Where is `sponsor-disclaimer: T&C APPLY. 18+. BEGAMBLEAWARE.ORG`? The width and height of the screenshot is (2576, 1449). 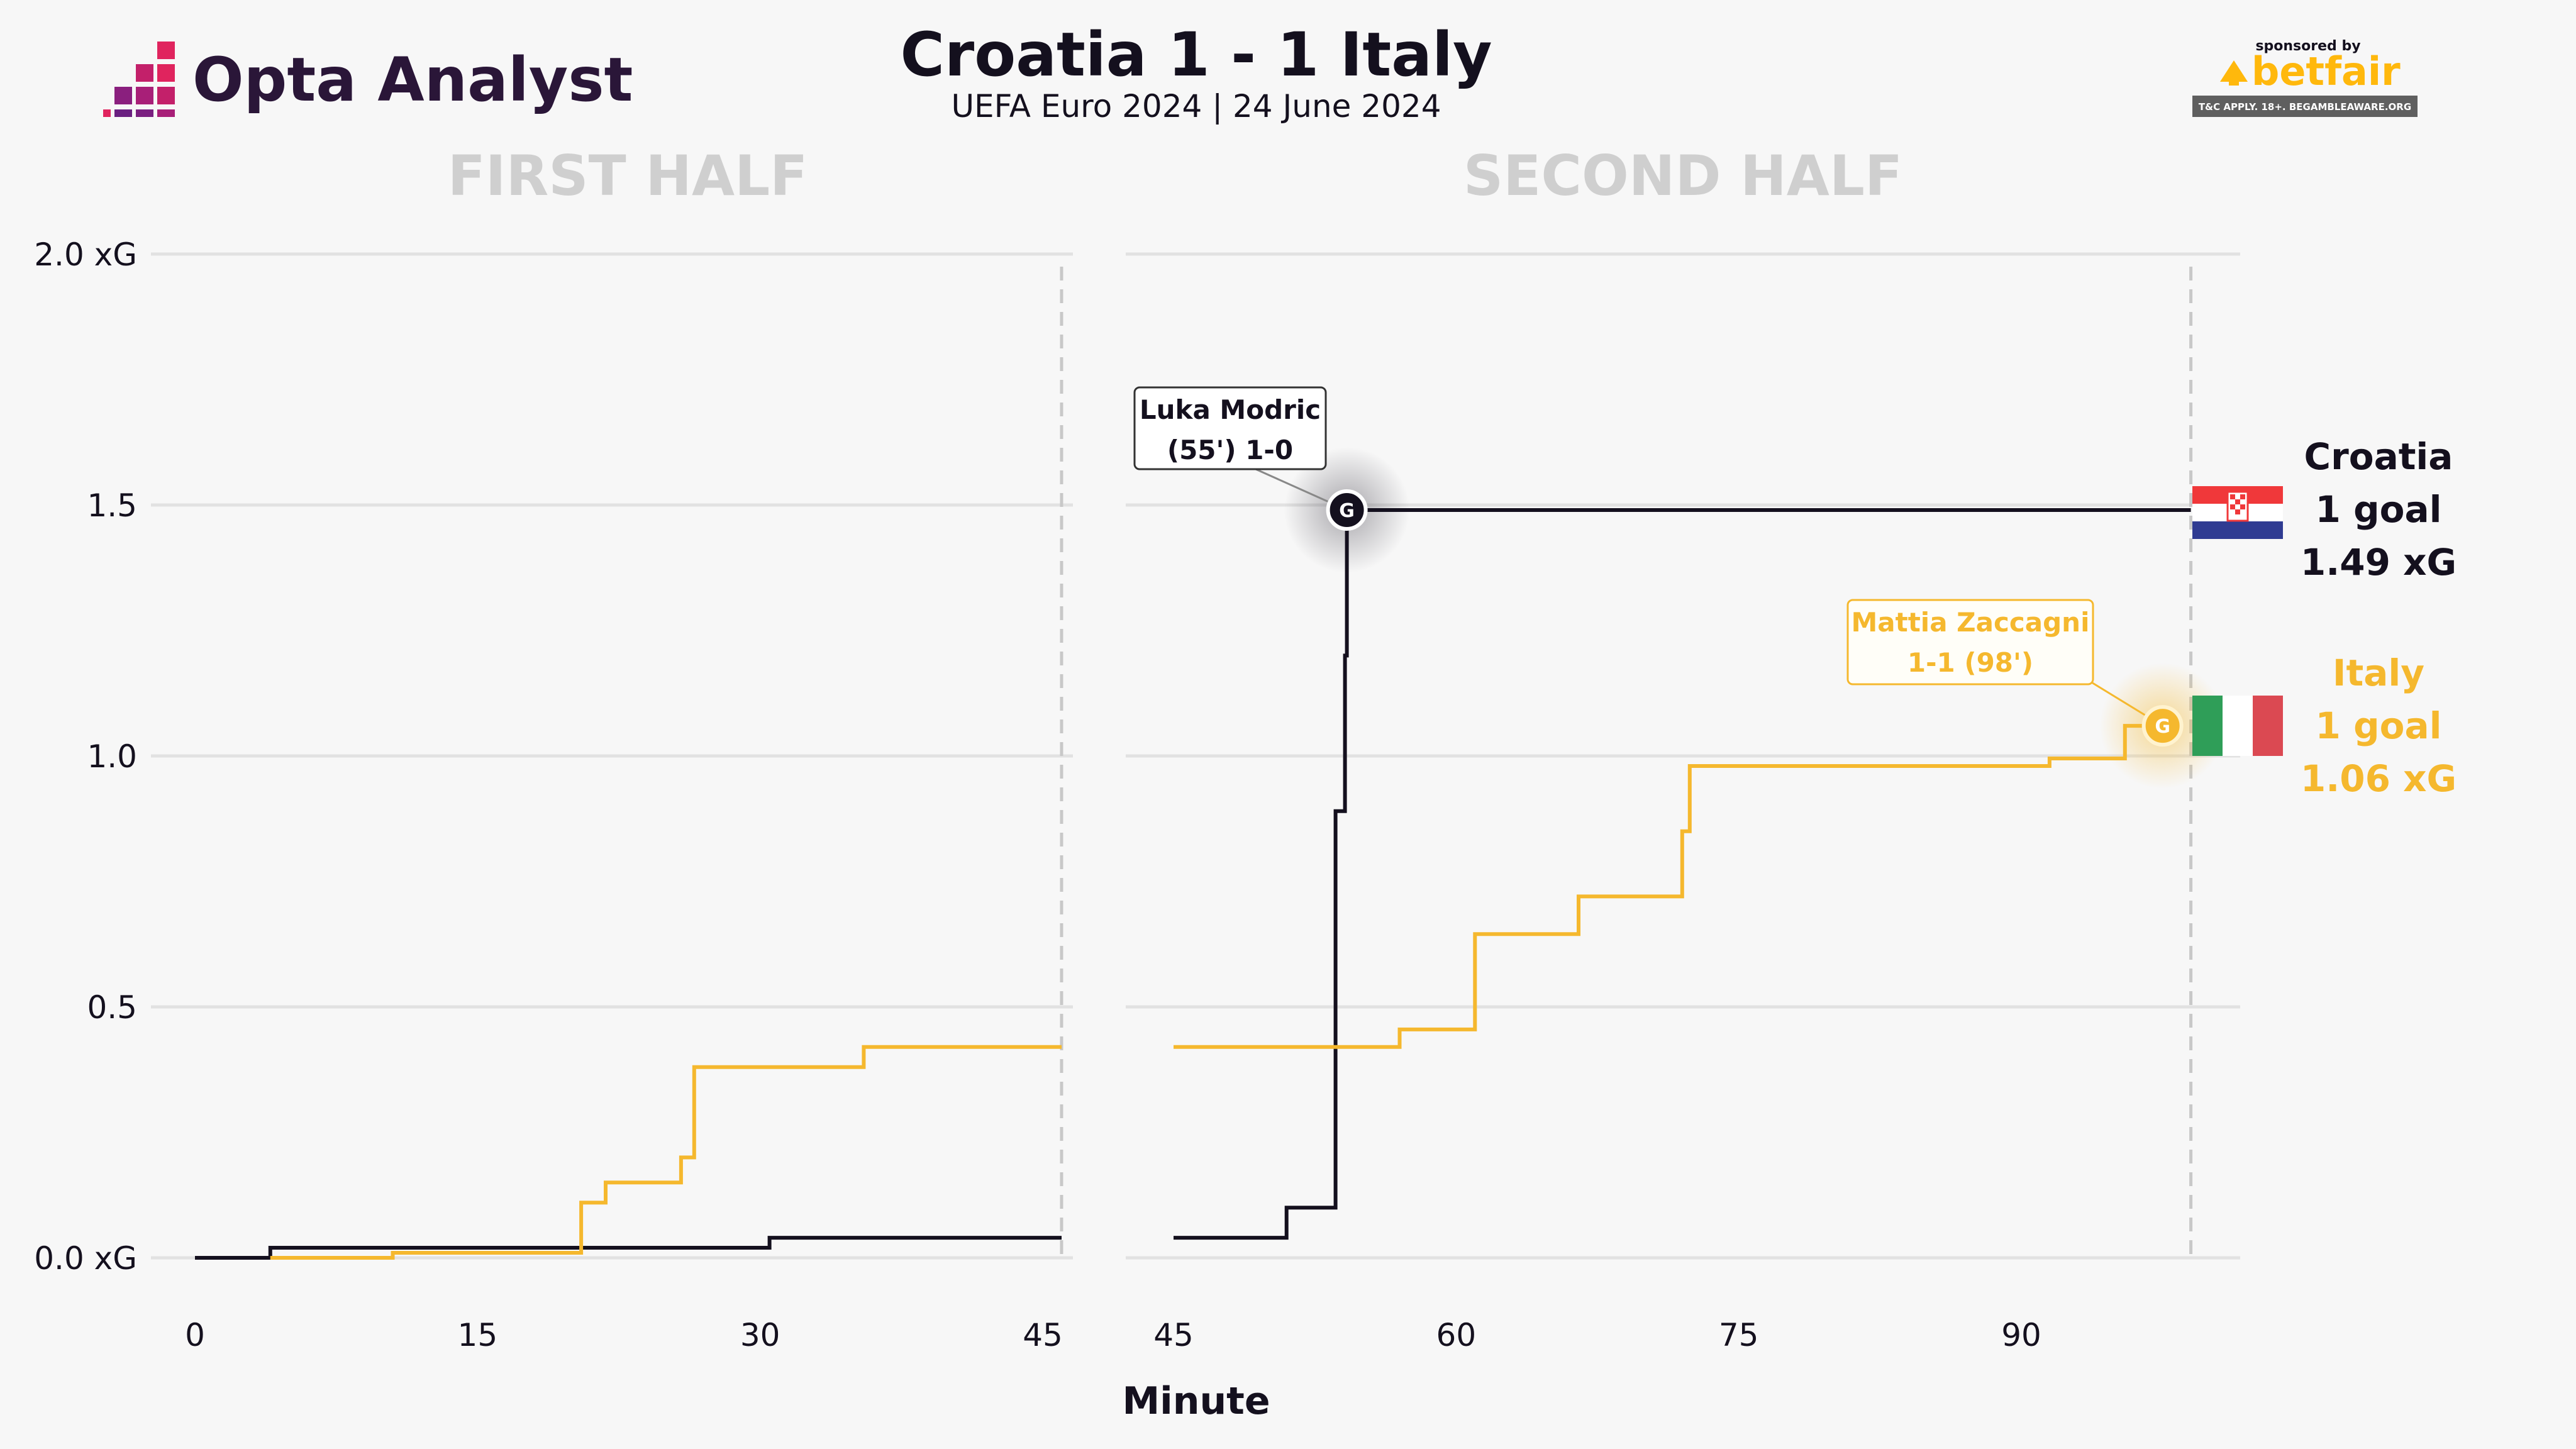 sponsor-disclaimer: T&C APPLY. 18+. BEGAMBLEAWARE.ORG is located at coordinates (2305, 107).